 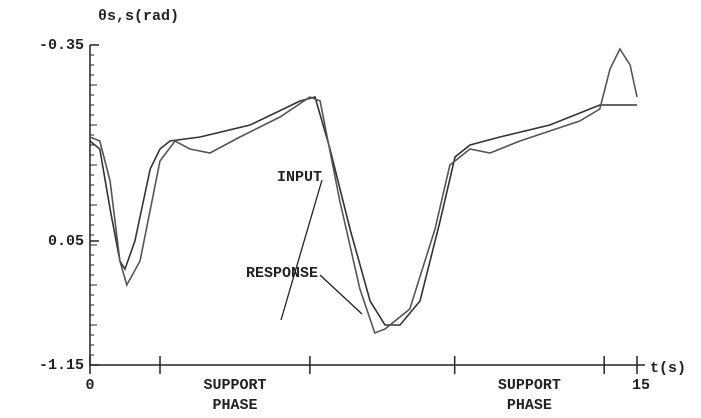 I want to click on y-axis-label: θs,s(rad), so click(x=138, y=16).